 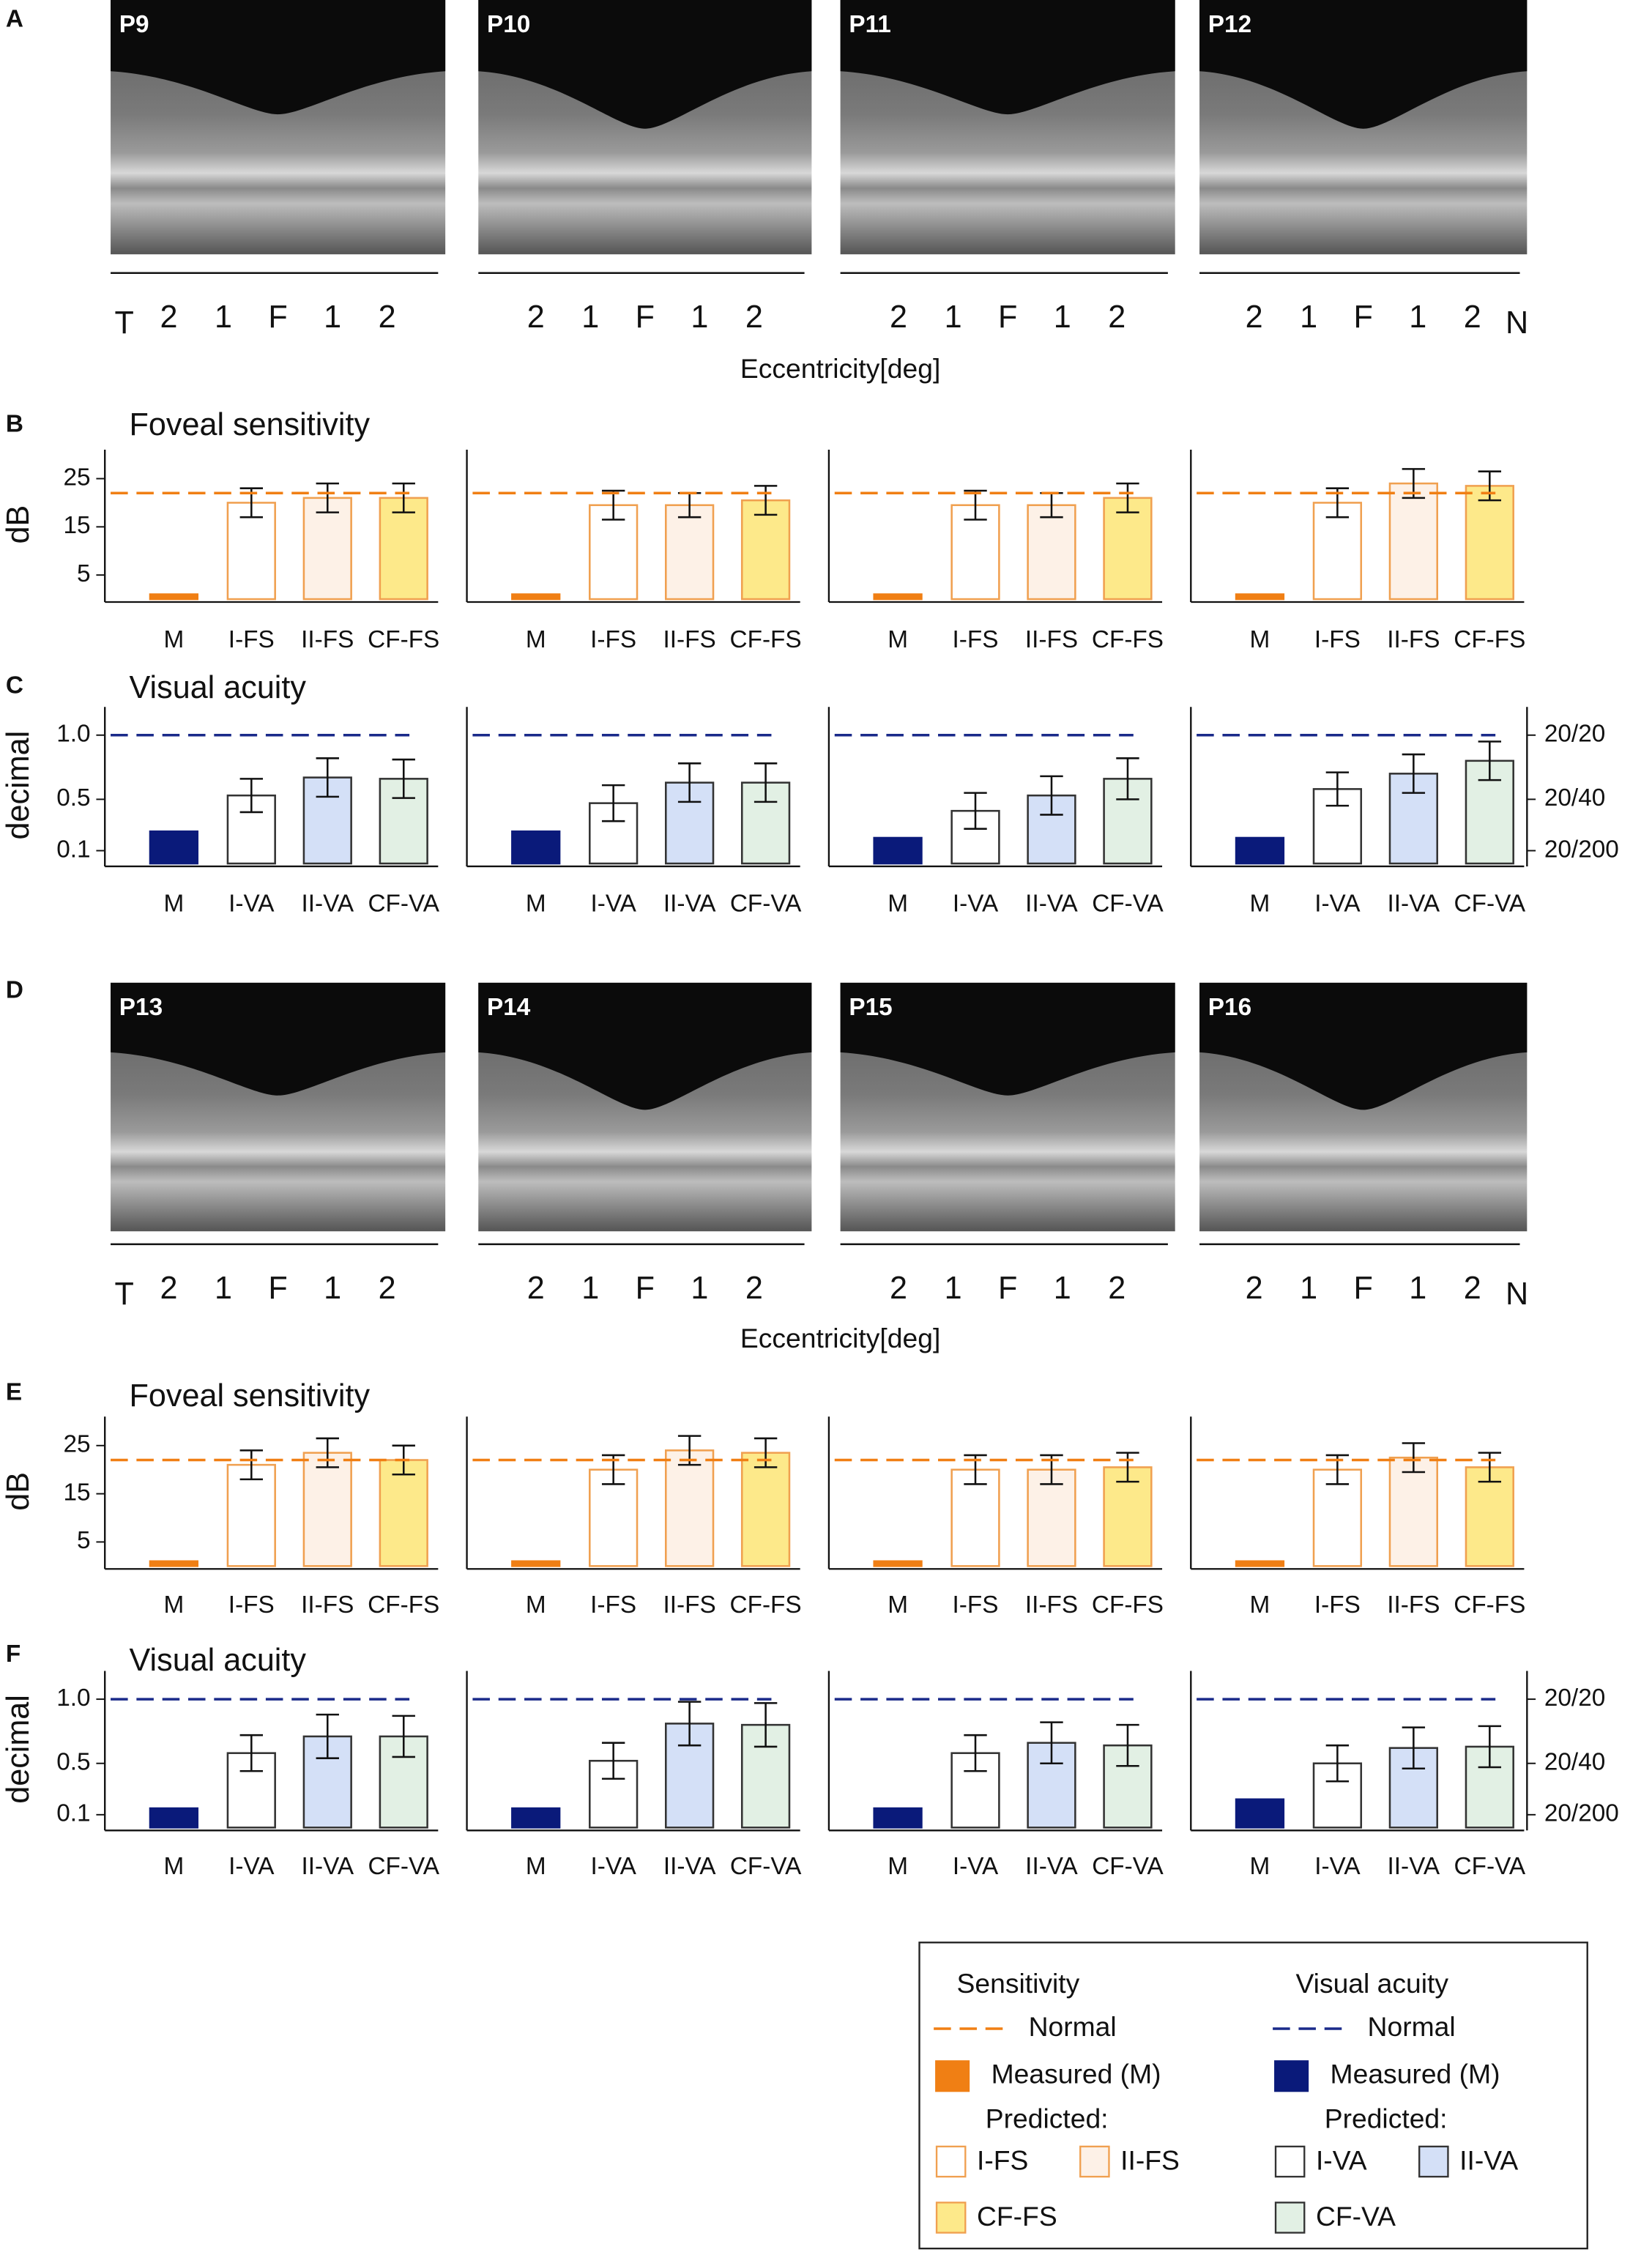 What do you see at coordinates (250, 1396) in the screenshot?
I see `chart-title: Foveal sensitivity` at bounding box center [250, 1396].